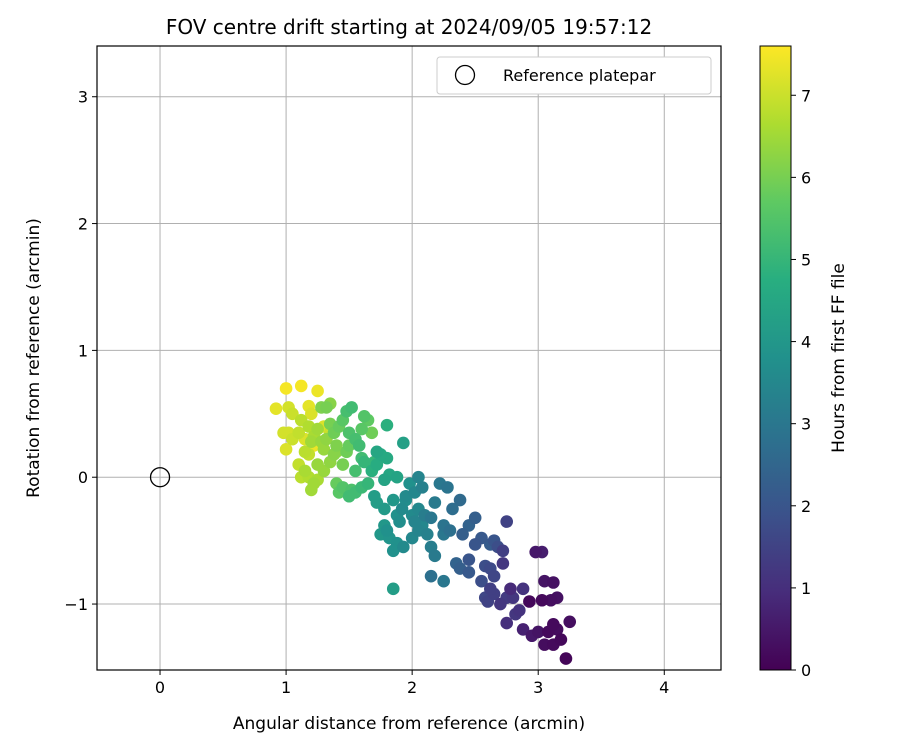 This screenshot has height=750, width=900. I want to click on reference-marker-group, so click(160, 477).